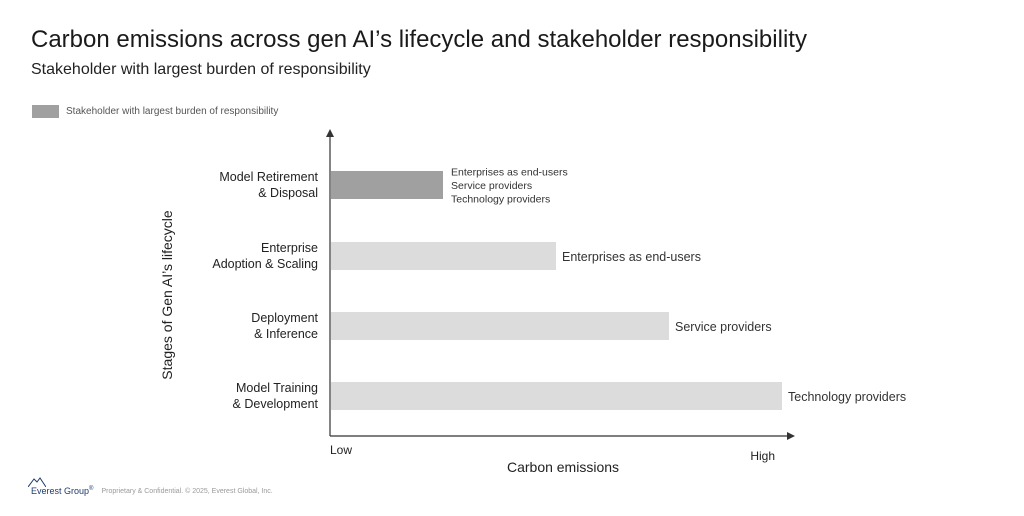 This screenshot has width=1024, height=516. What do you see at coordinates (265, 264) in the screenshot?
I see `category-label: Adoption & Scaling` at bounding box center [265, 264].